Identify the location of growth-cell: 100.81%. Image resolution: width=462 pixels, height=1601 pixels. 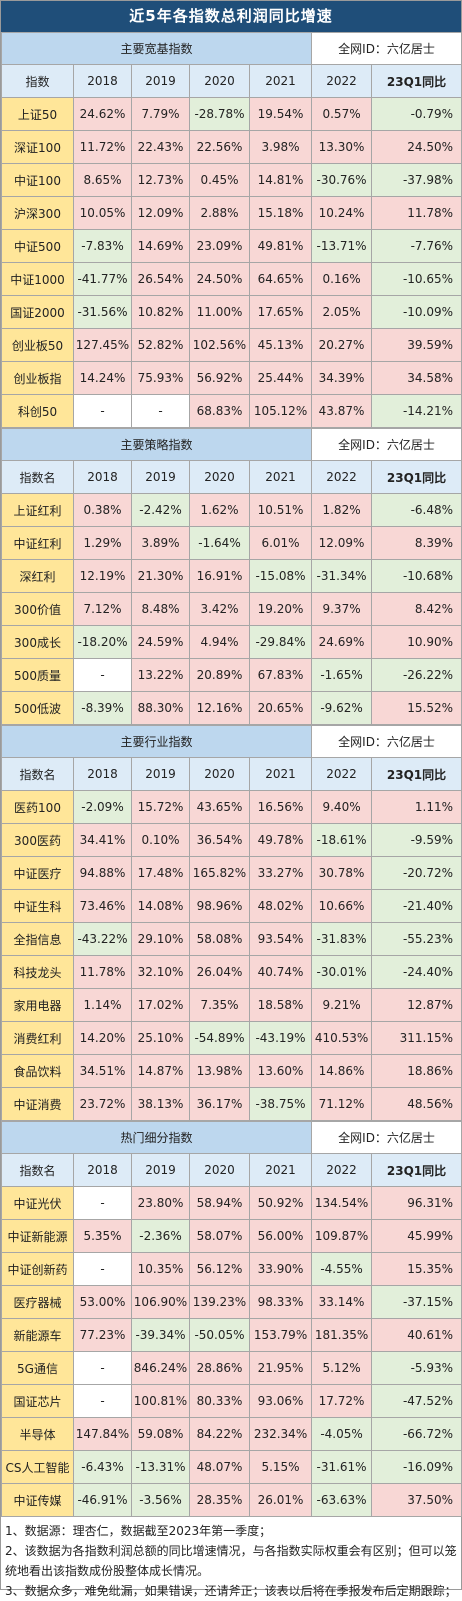
(160, 1401).